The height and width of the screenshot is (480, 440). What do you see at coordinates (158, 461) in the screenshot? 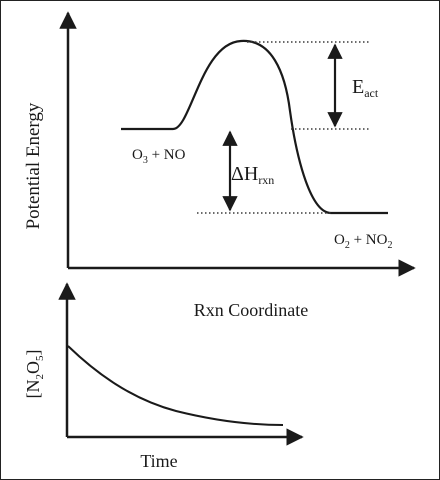
I see `time-label: Time` at bounding box center [158, 461].